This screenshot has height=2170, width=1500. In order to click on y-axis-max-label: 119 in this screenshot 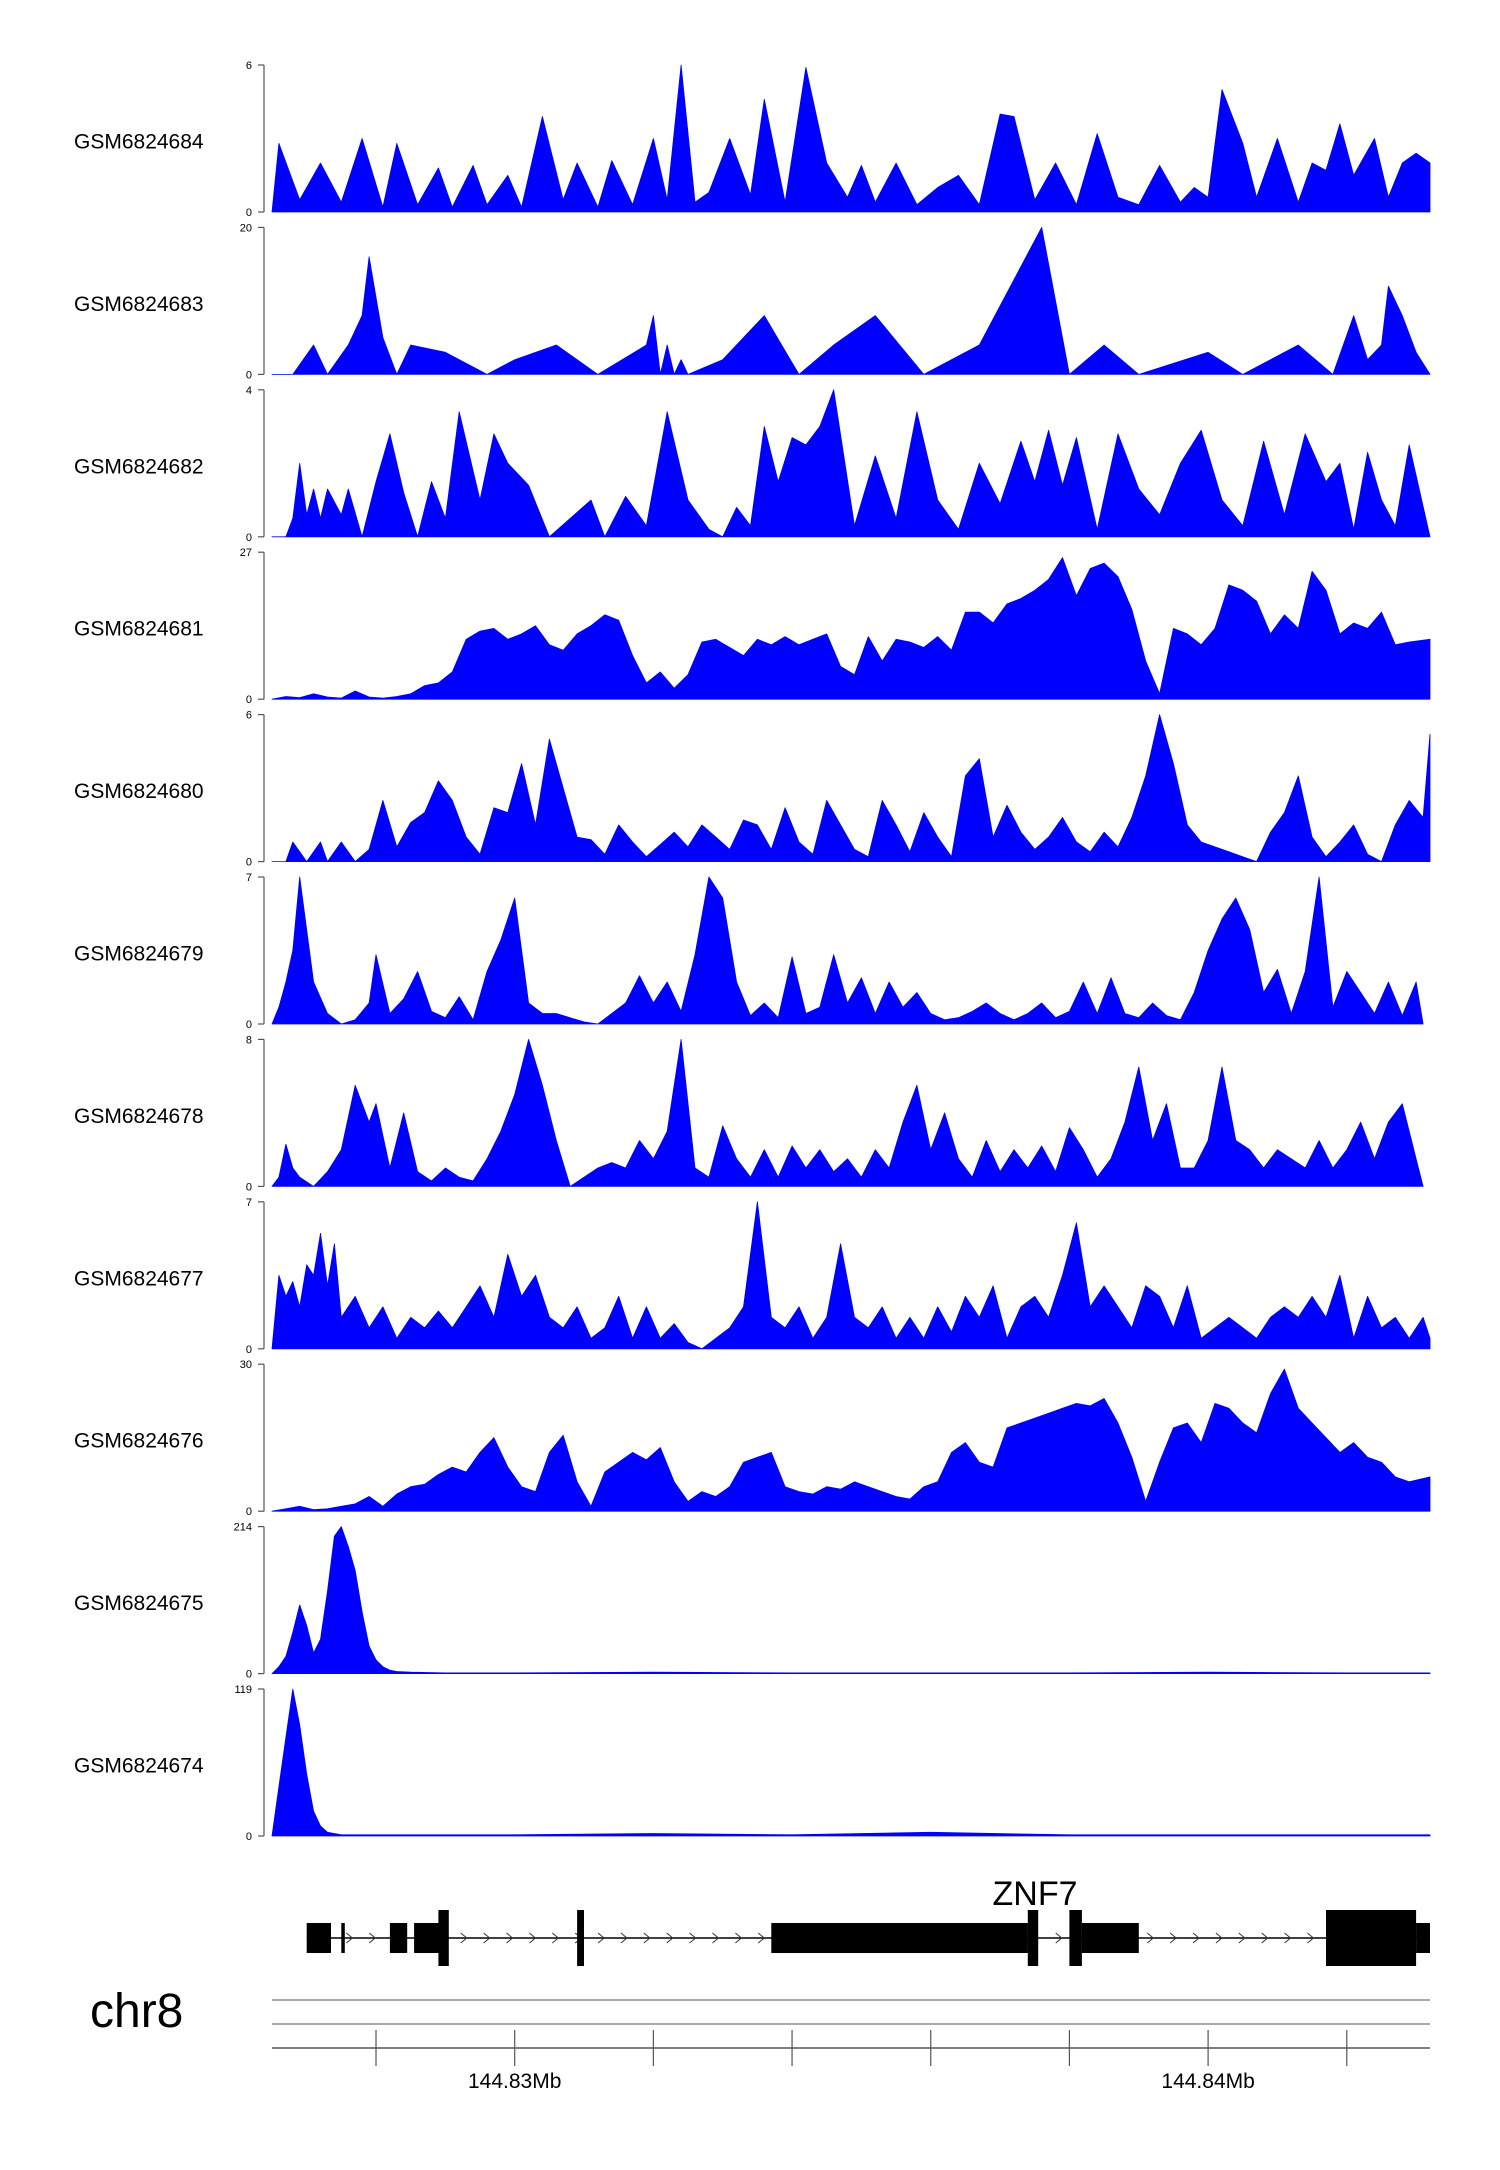, I will do `click(243, 1690)`.